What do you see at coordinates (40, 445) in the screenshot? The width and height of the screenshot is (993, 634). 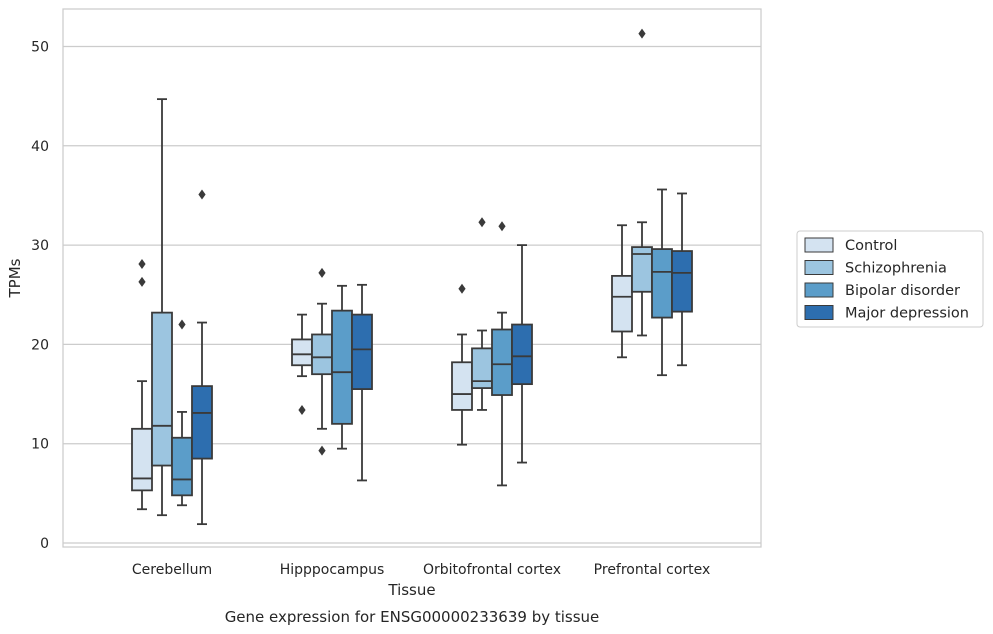 I see `y-tick-label: 10` at bounding box center [40, 445].